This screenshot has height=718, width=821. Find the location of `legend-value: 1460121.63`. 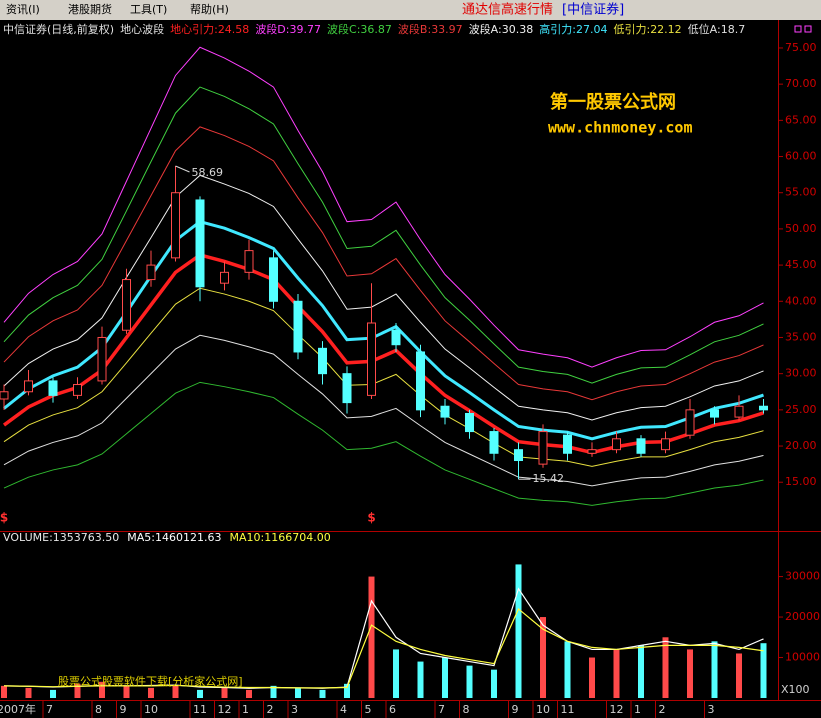

legend-value: 1460121.63 is located at coordinates (188, 537).